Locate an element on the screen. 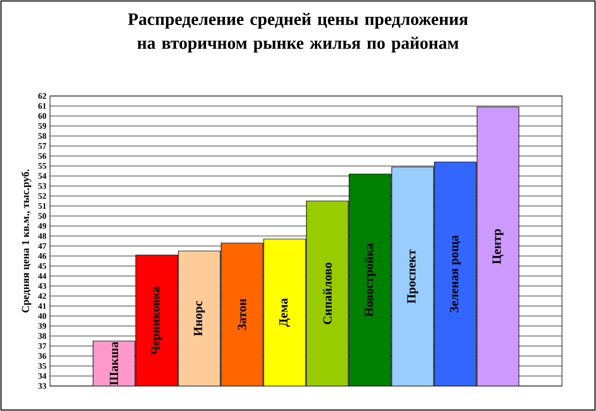 The image size is (596, 411). y-tick-label: 51 is located at coordinates (42, 206).